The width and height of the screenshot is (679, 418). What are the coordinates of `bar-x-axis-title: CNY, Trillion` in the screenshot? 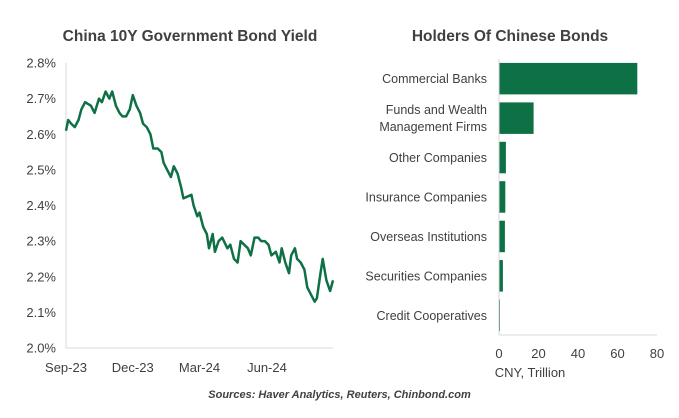 It's located at (530, 372).